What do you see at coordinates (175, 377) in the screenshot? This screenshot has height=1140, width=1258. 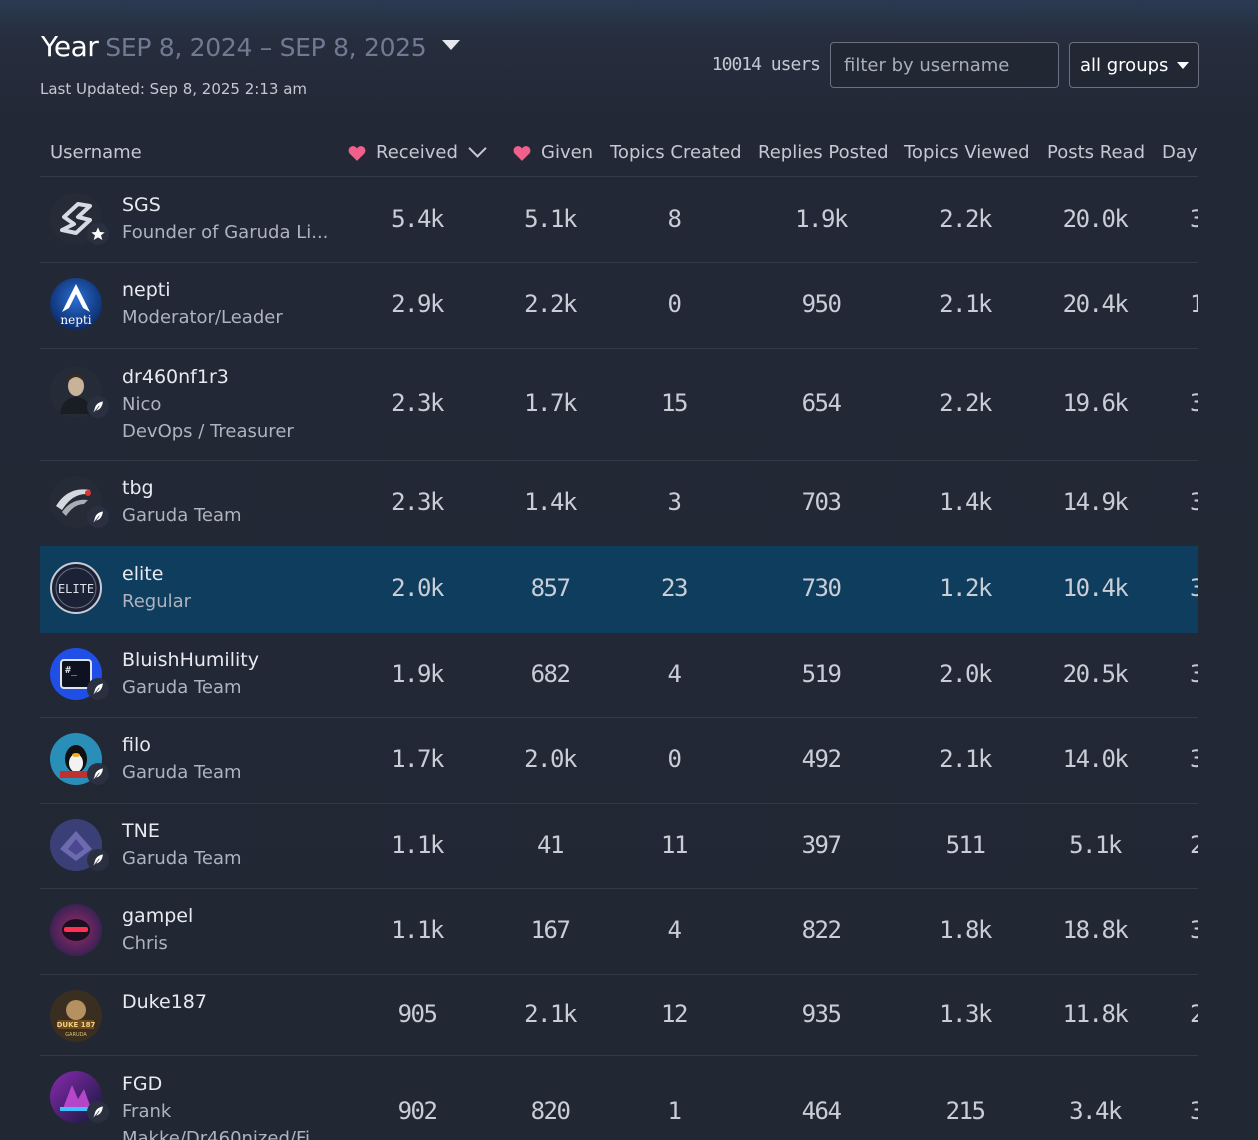 I see `username-link: dr460nf1r3` at bounding box center [175, 377].